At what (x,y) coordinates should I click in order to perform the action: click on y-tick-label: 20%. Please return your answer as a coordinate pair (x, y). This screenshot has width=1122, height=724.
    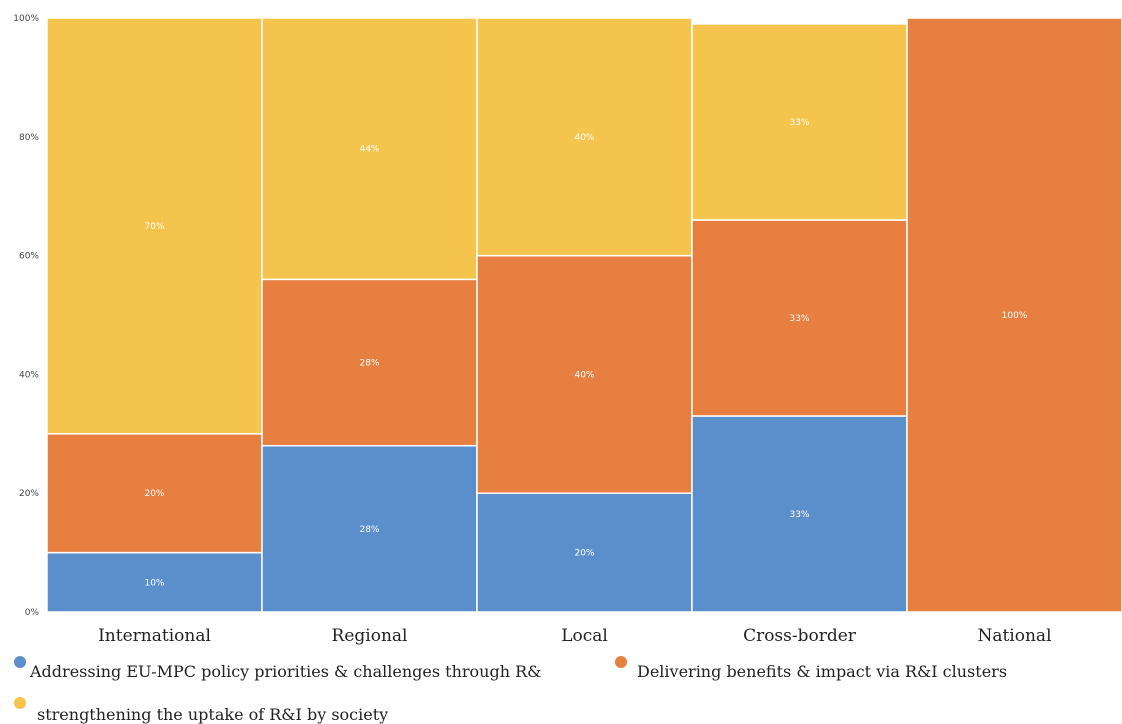
    Looking at the image, I should click on (29, 494).